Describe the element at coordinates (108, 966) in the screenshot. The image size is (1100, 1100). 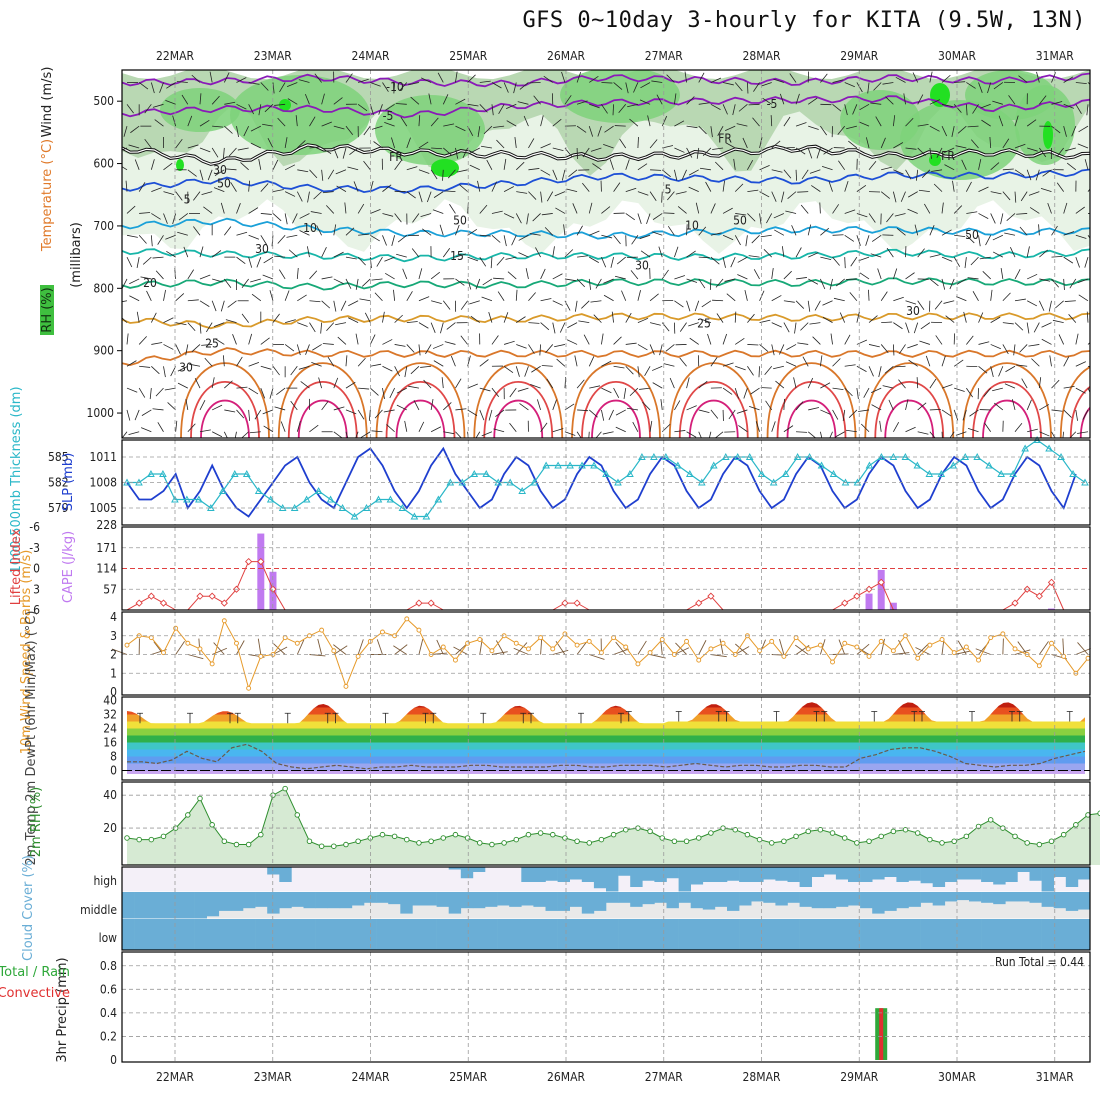
I see `ytick-label-precip: 0.8` at that location.